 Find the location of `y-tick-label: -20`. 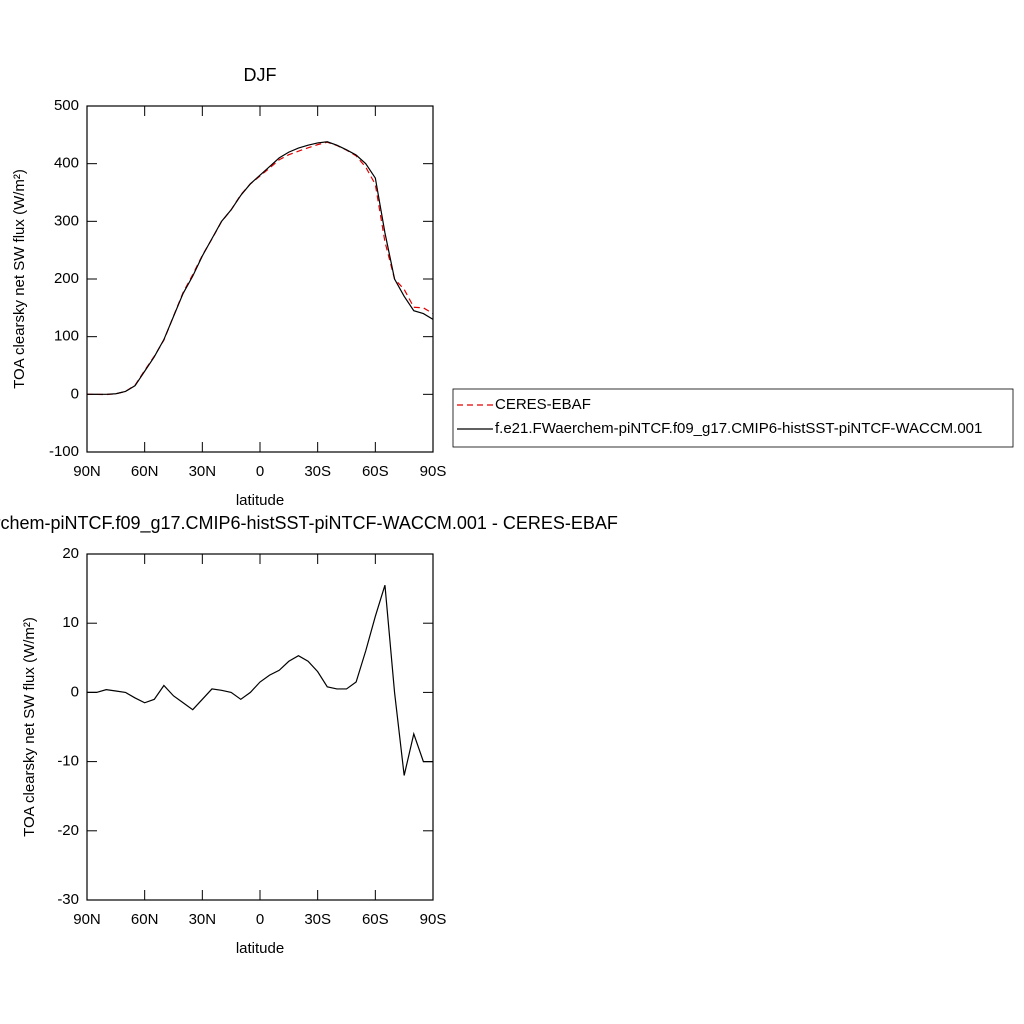

y-tick-label: -20 is located at coordinates (68, 830).